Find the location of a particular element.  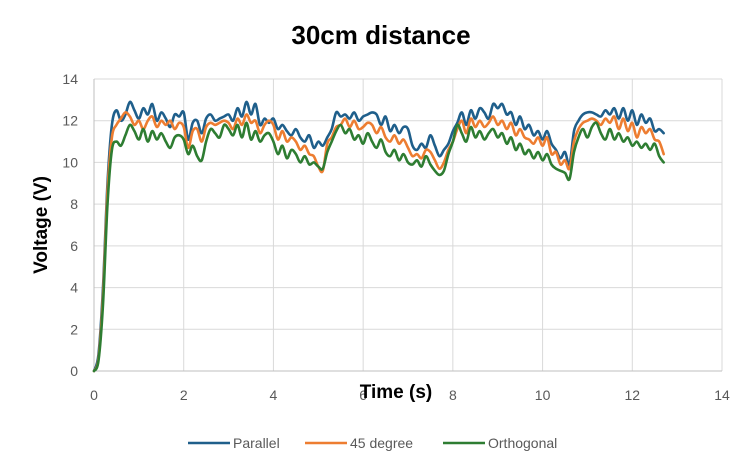

y-tick-label: 2 is located at coordinates (74, 329).